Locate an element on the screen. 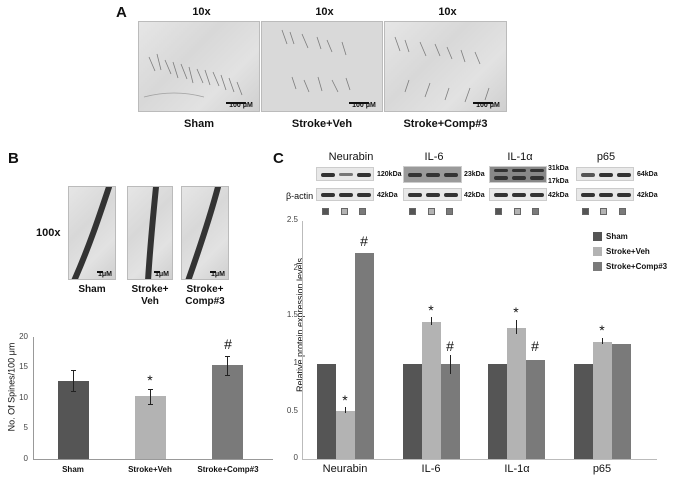 This screenshot has height=478, width=675. blot-title-neurabin: Neurabin is located at coordinates (351, 157).